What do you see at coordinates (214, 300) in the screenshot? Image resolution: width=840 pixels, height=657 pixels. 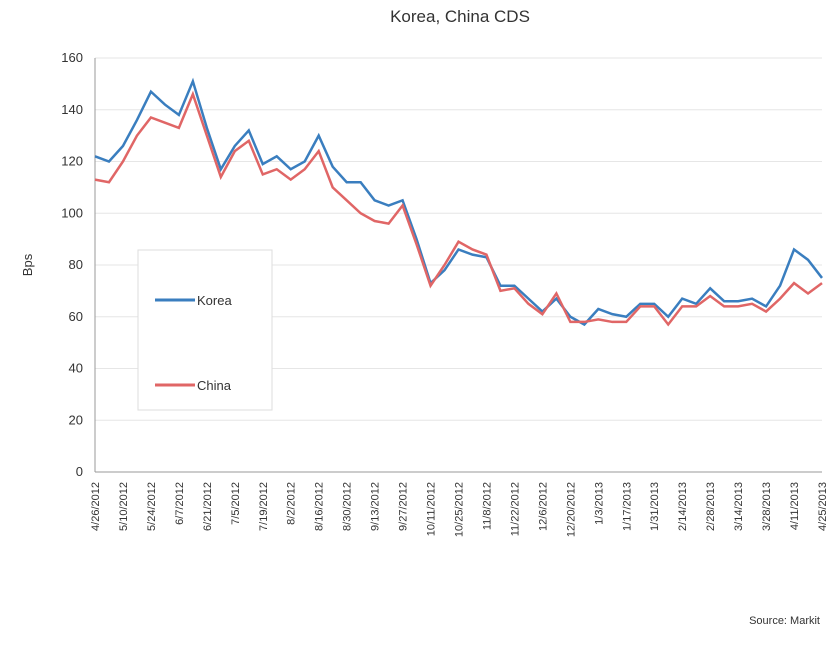 I see `legend-label: Korea` at bounding box center [214, 300].